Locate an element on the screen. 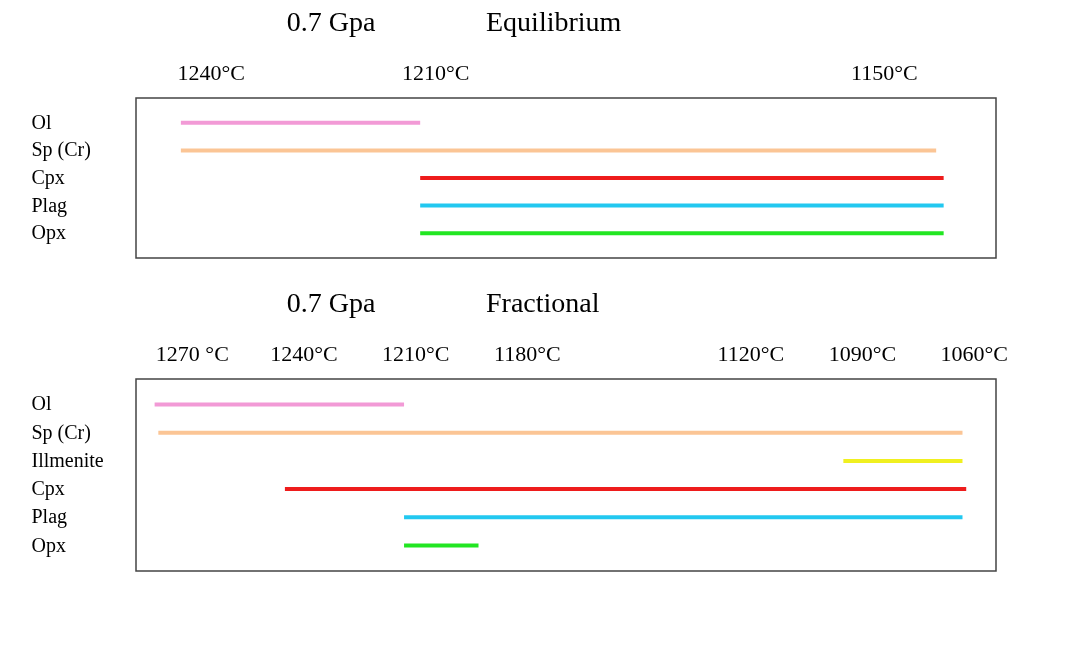 The width and height of the screenshot is (1080, 670). y-tick-label: Illmenite is located at coordinates (67, 459).